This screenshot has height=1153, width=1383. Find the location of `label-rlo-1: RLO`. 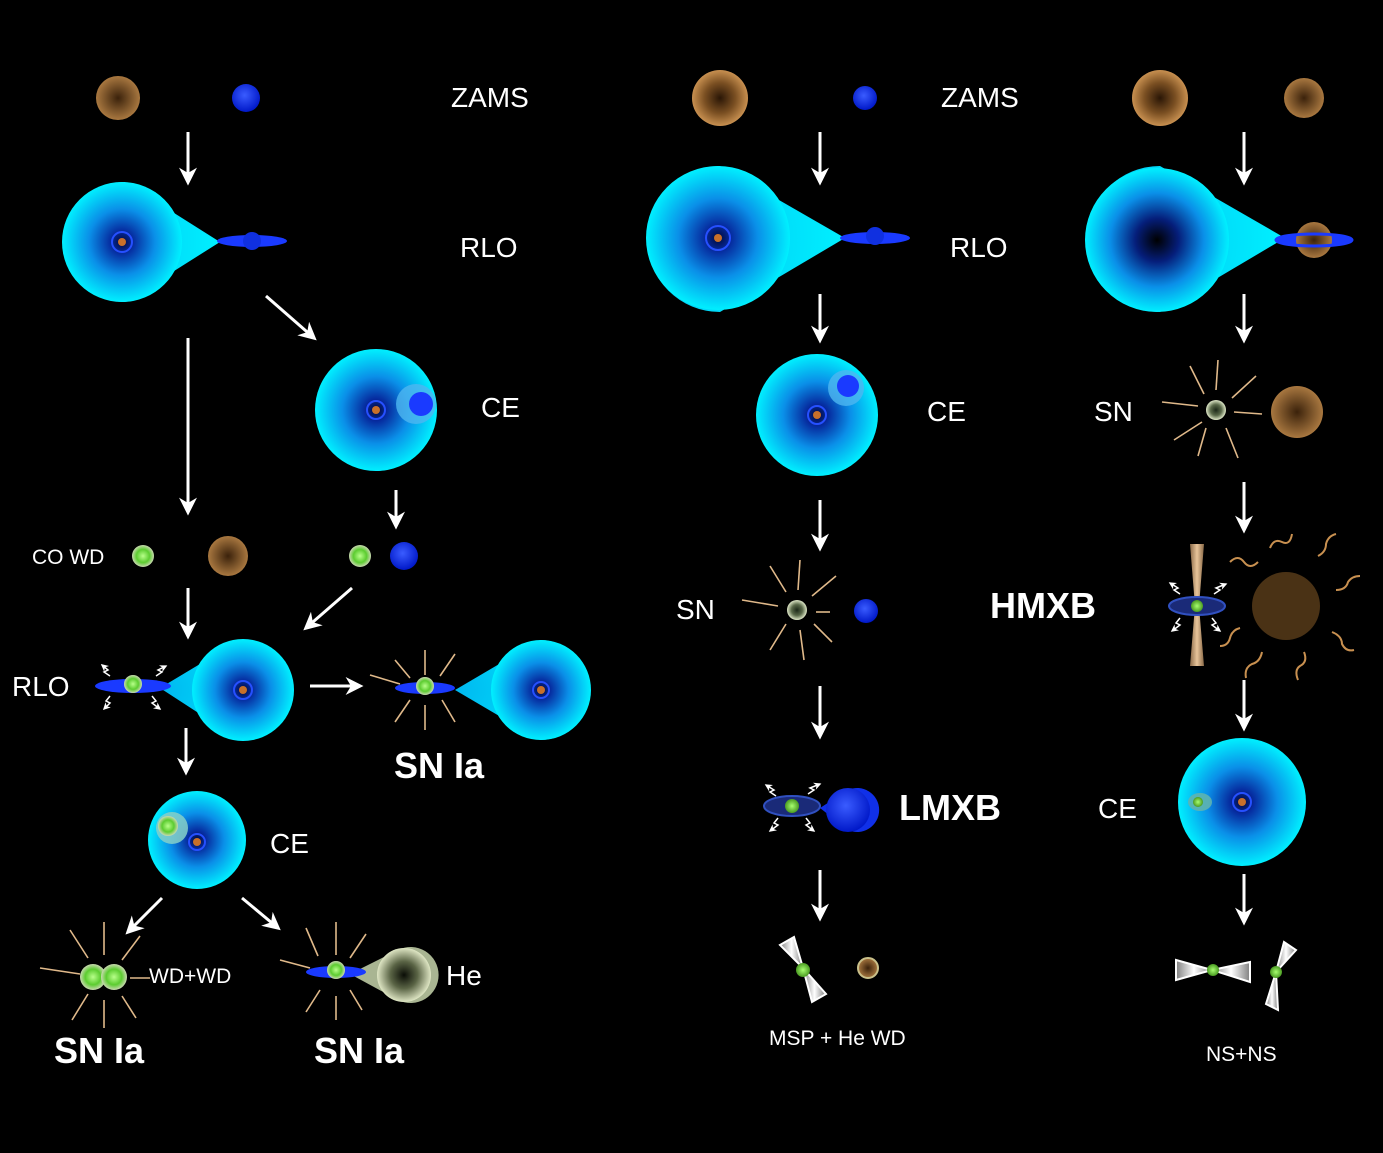

label-rlo-1: RLO is located at coordinates (489, 247).